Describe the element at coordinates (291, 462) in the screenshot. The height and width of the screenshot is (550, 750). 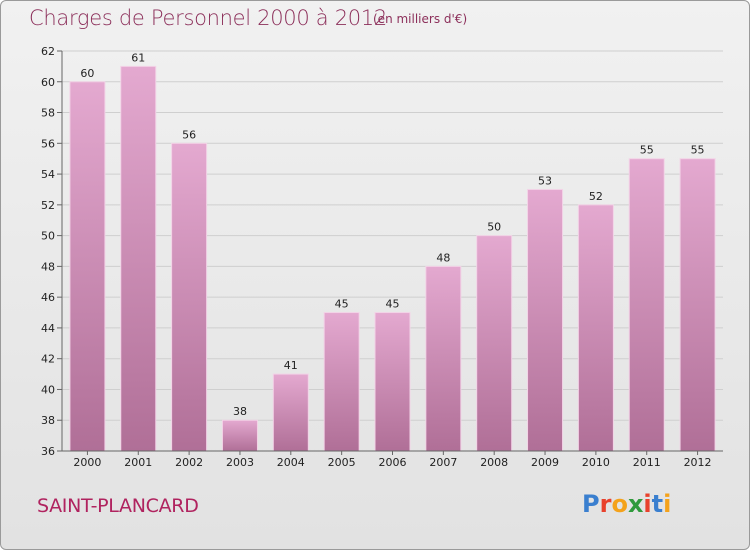
I see `x-tick-label: 2004` at that location.